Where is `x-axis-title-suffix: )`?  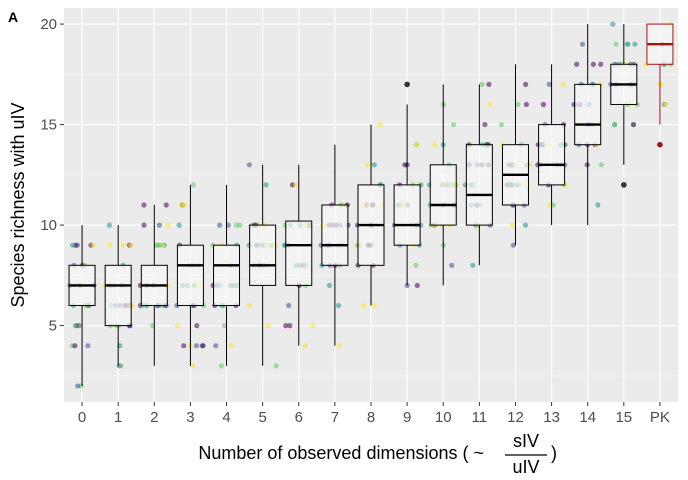
x-axis-title-suffix: ) is located at coordinates (554, 453).